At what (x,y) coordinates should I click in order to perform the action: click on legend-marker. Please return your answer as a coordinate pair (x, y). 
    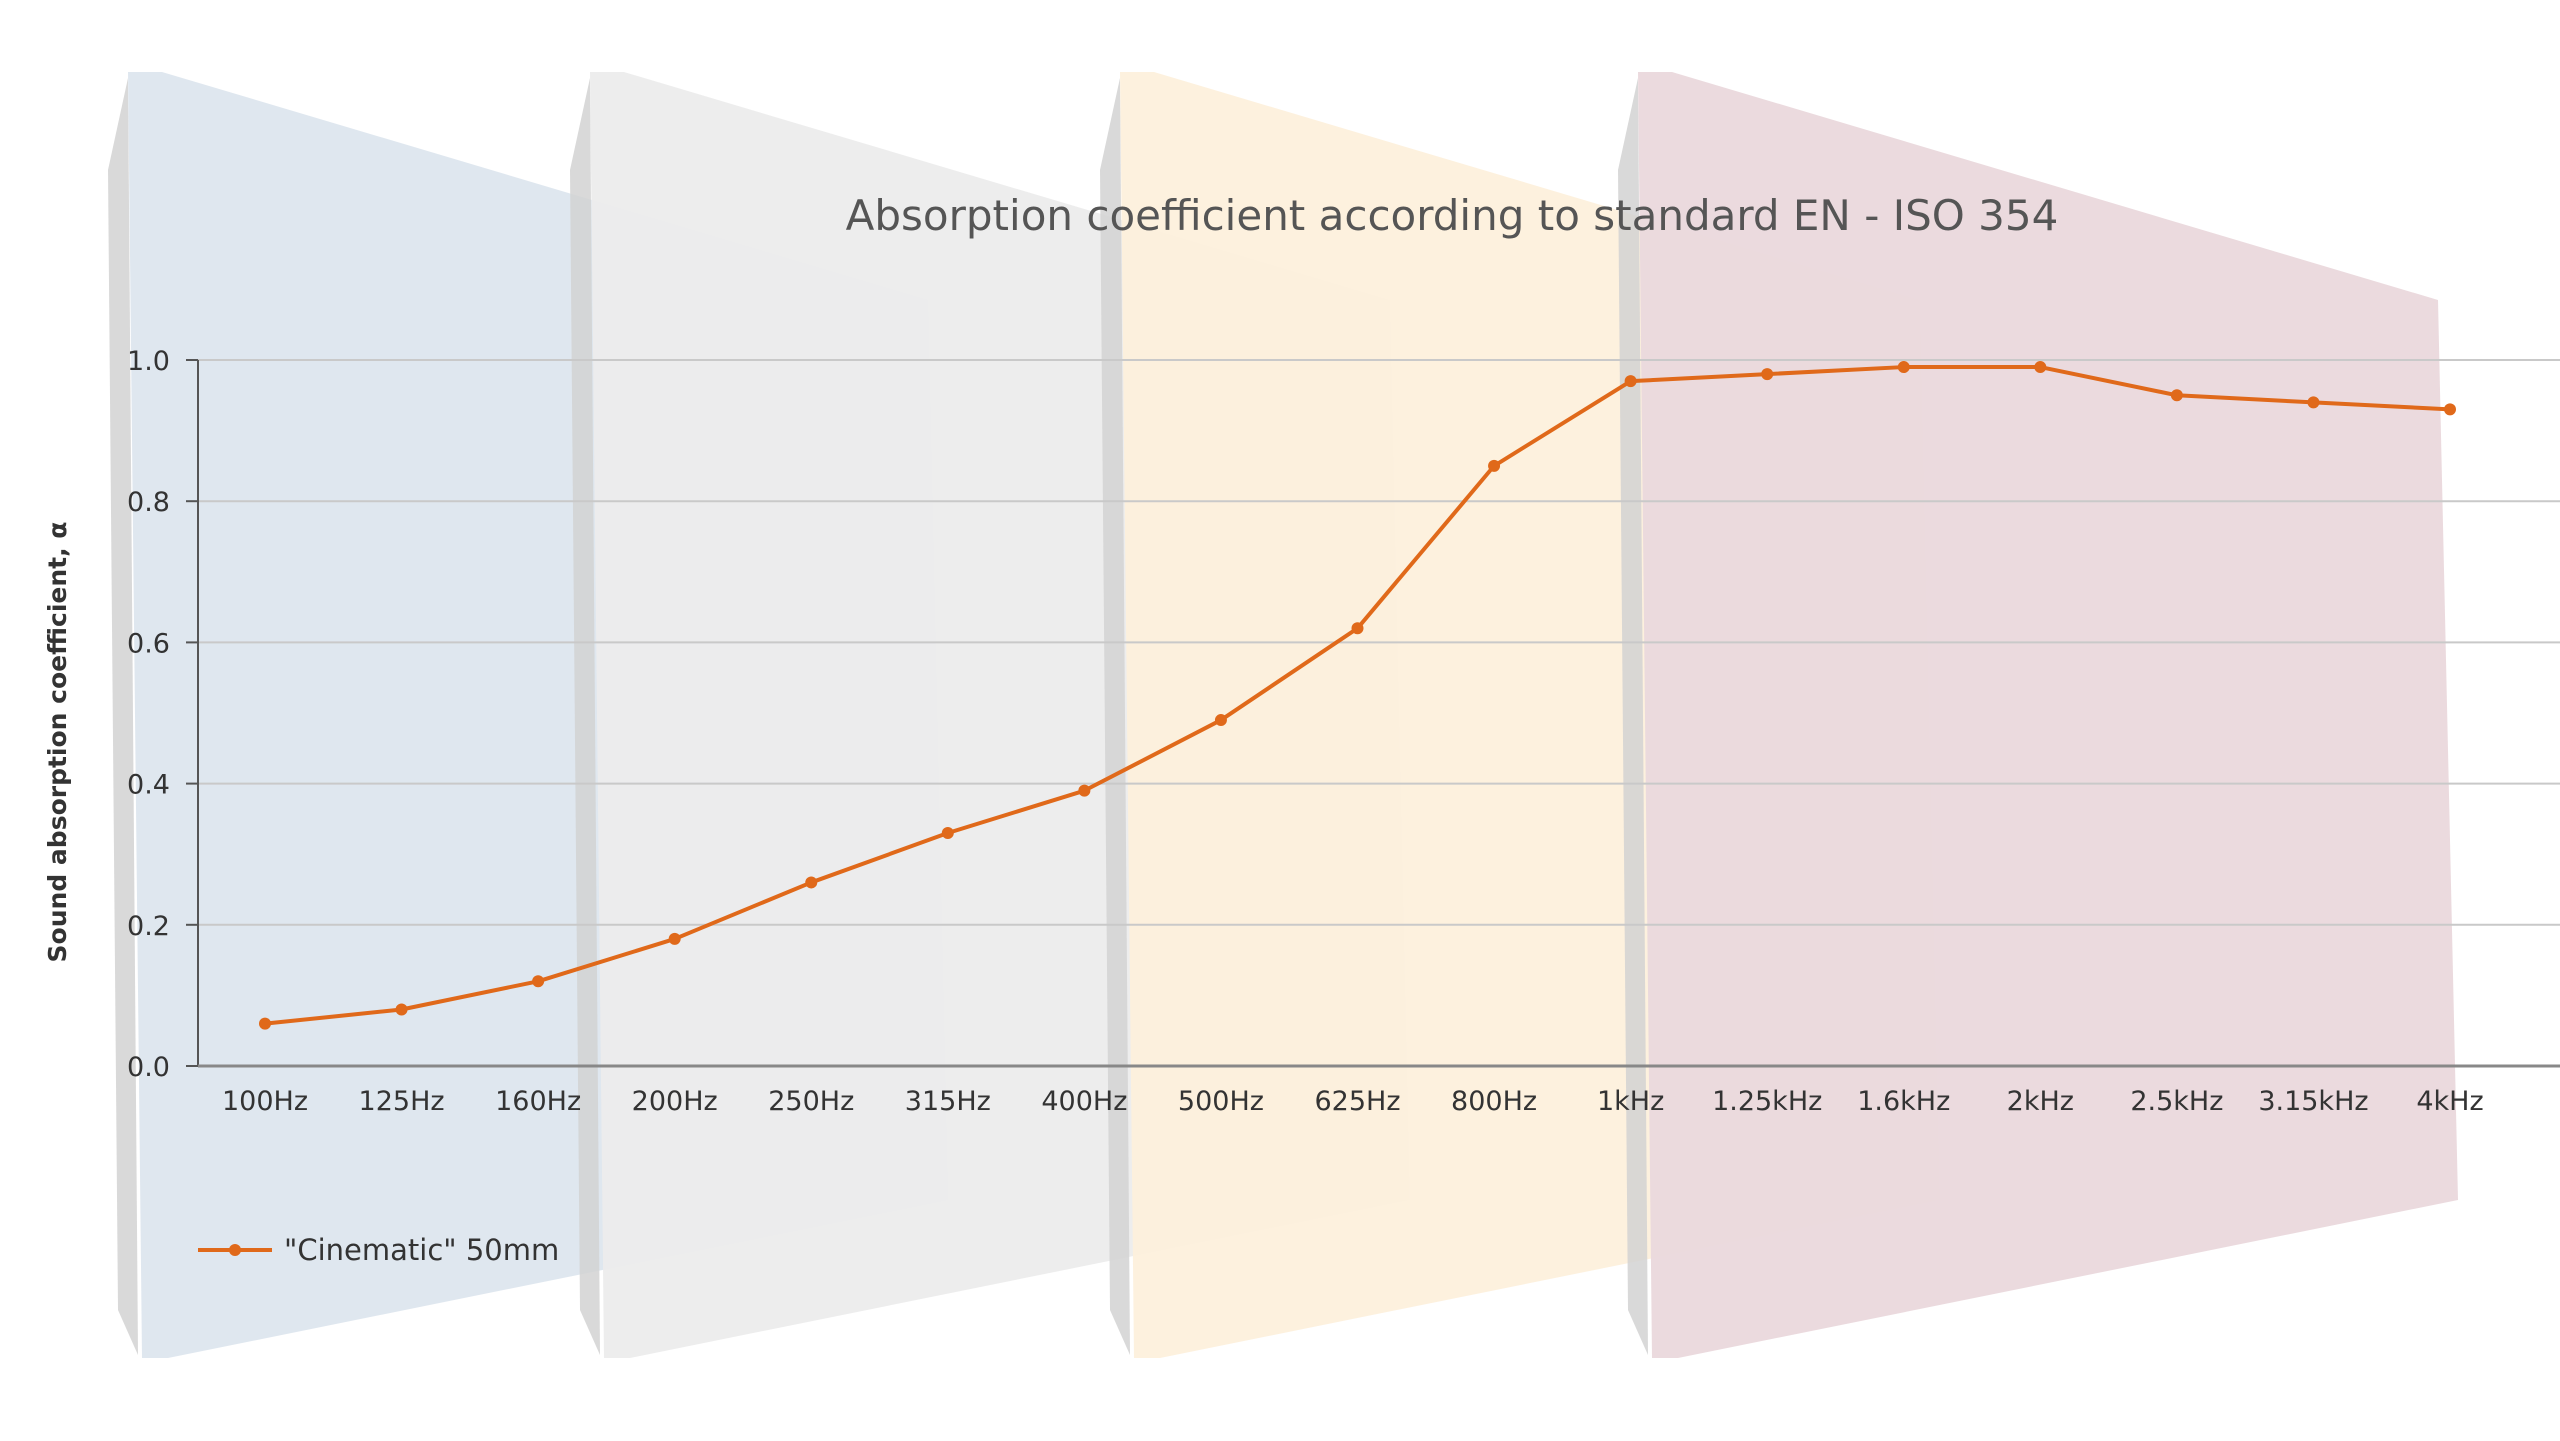
    Looking at the image, I should click on (235, 1250).